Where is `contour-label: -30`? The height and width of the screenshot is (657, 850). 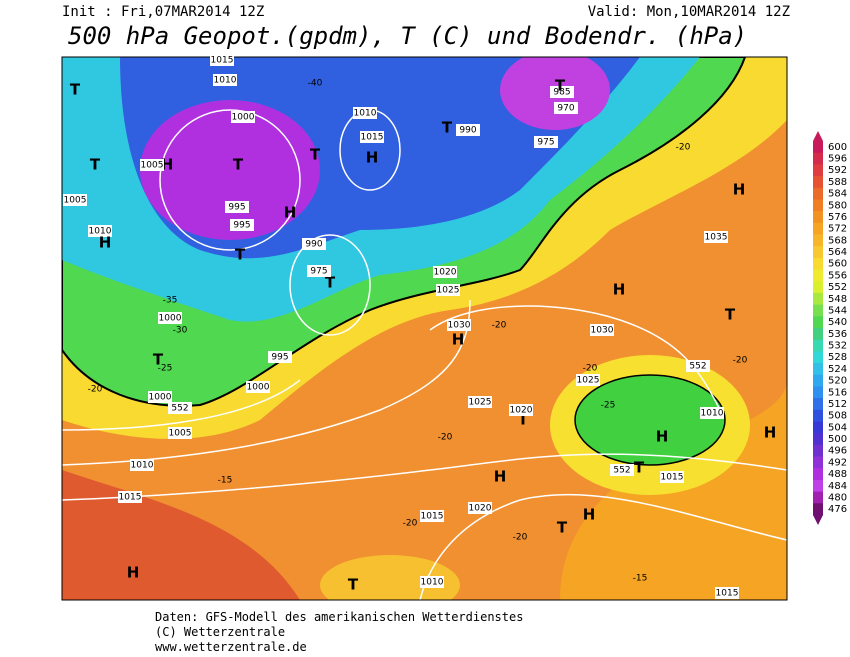 contour-label: -30 is located at coordinates (180, 331).